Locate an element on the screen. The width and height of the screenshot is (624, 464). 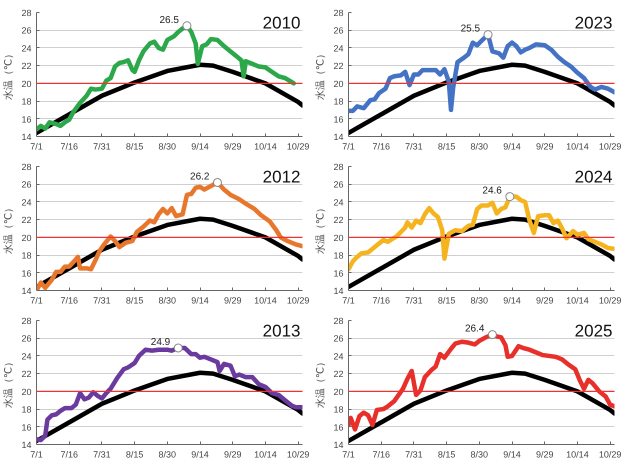
annotation: 24.6 is located at coordinates (492, 191).